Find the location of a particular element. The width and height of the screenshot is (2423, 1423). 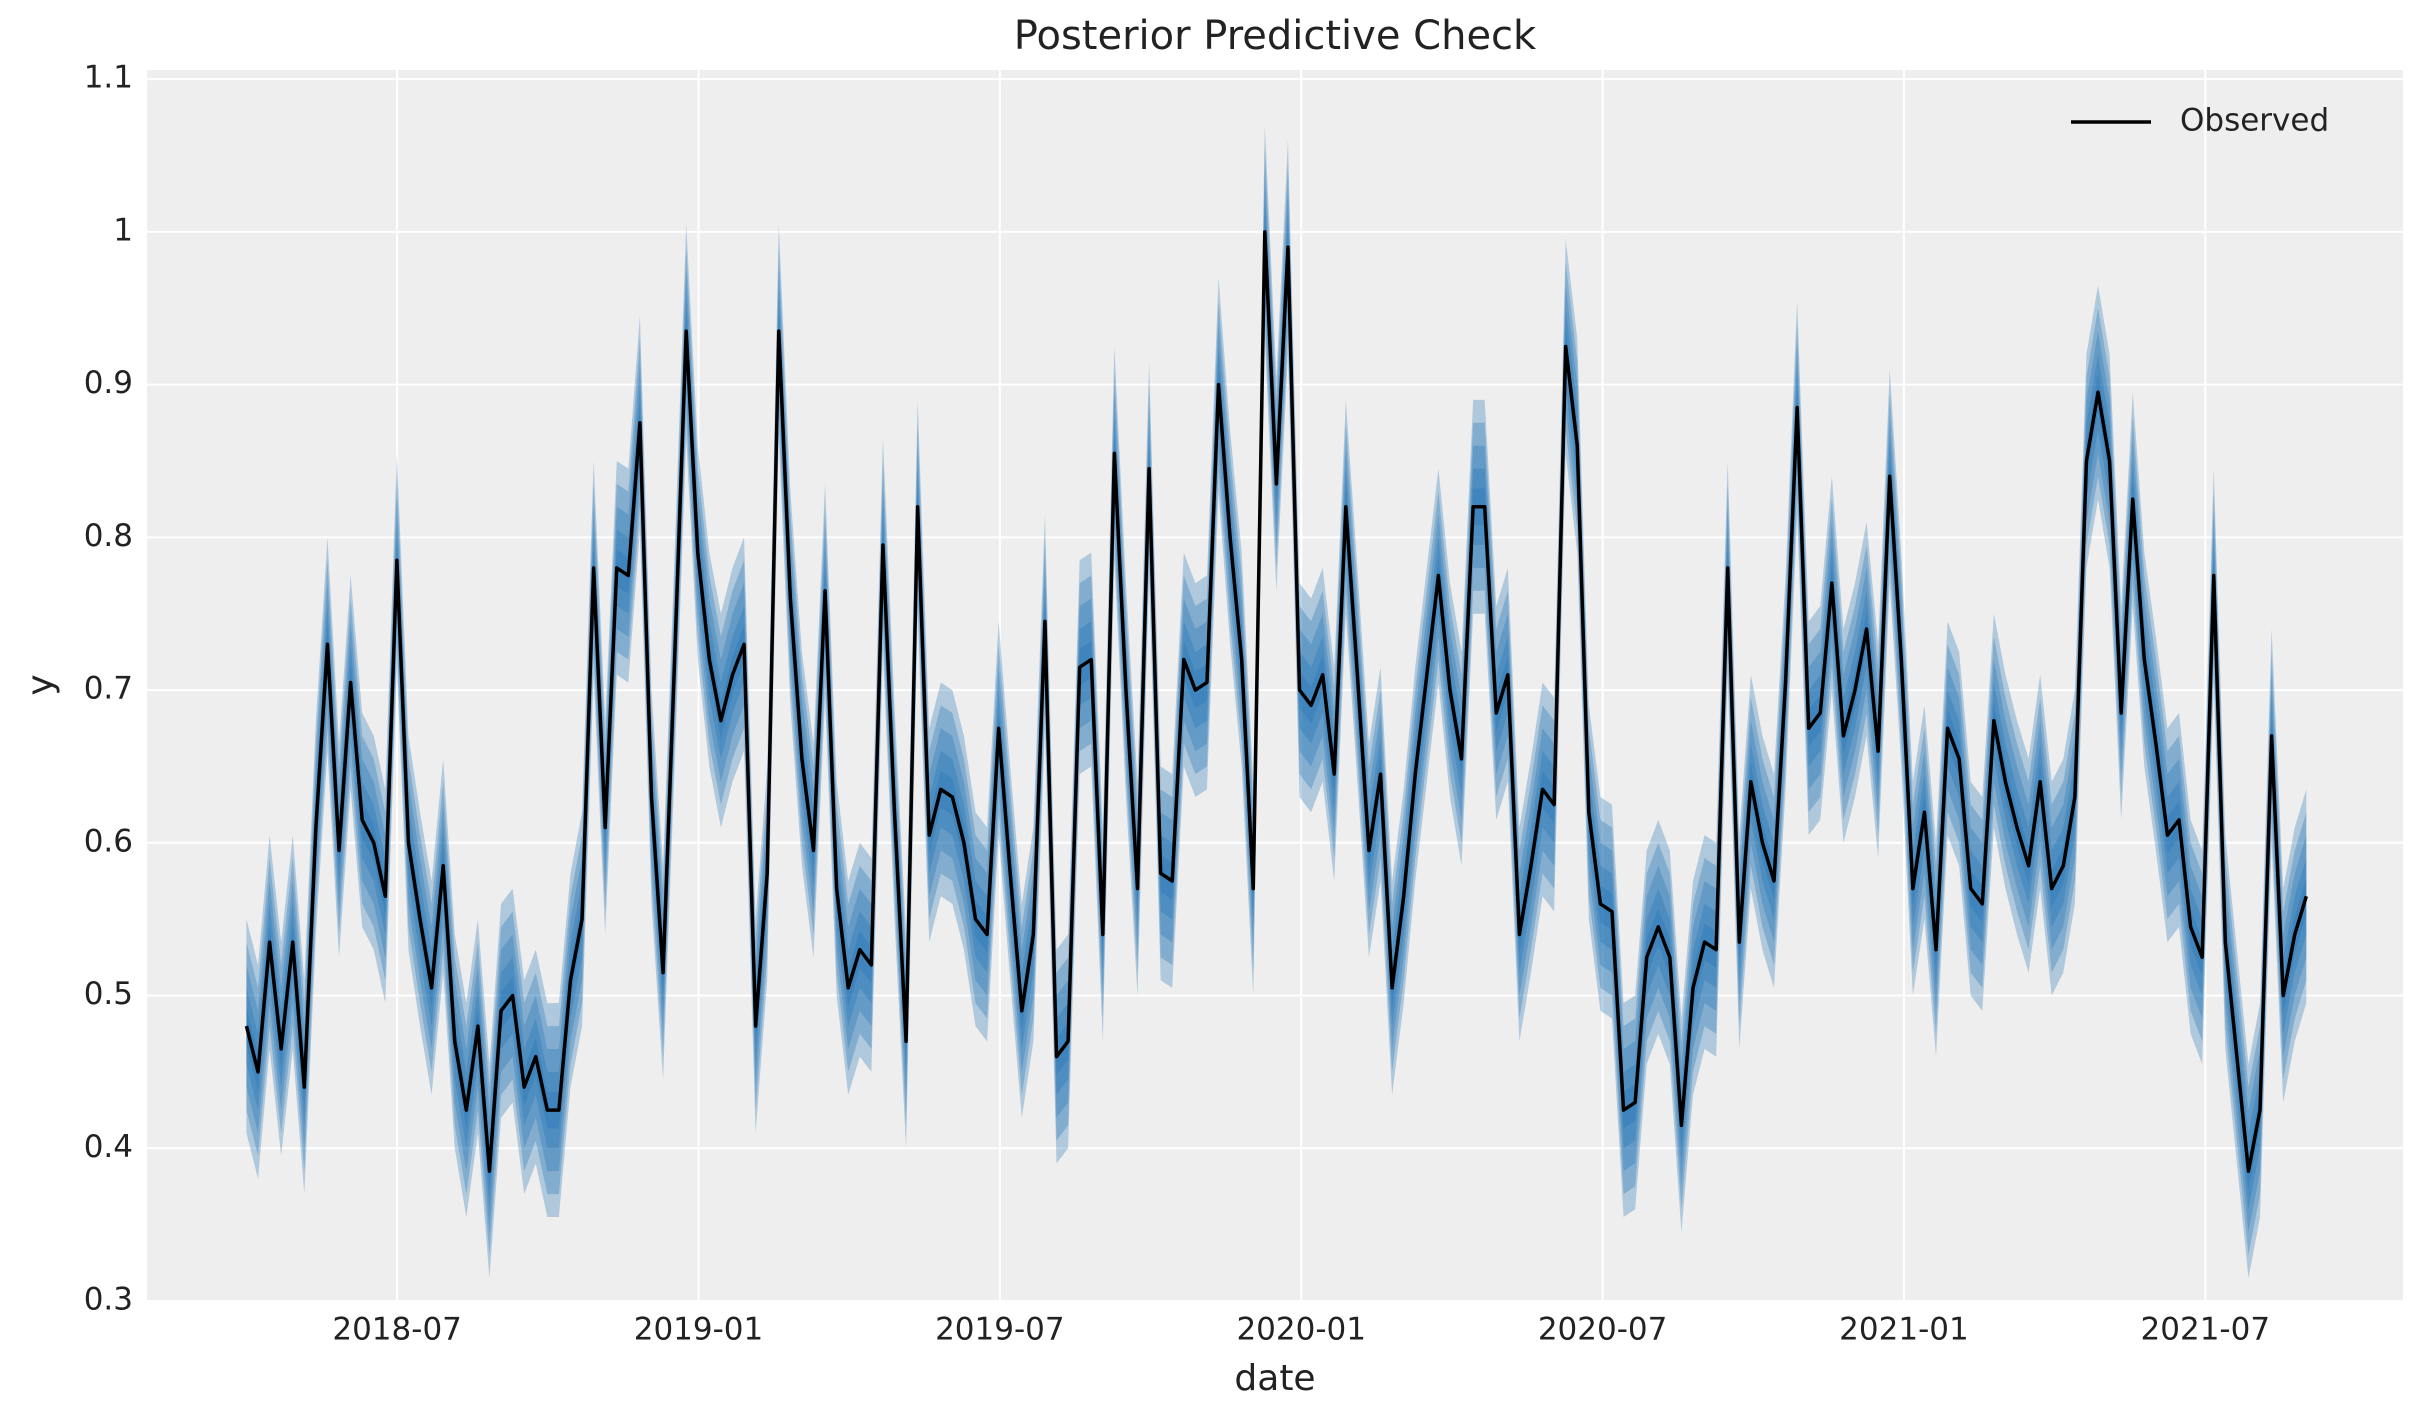

y-tick-label: 0.9 is located at coordinates (108, 383).